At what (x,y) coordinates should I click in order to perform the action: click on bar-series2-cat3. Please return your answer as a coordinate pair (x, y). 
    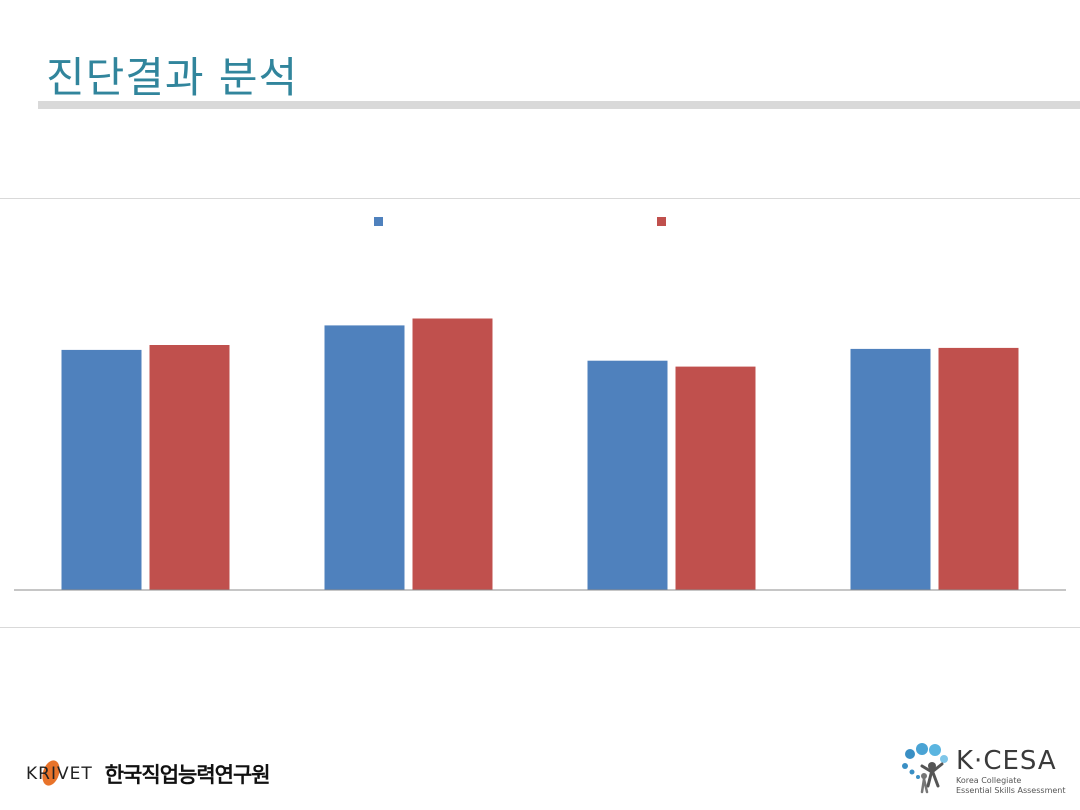
    Looking at the image, I should click on (715, 478).